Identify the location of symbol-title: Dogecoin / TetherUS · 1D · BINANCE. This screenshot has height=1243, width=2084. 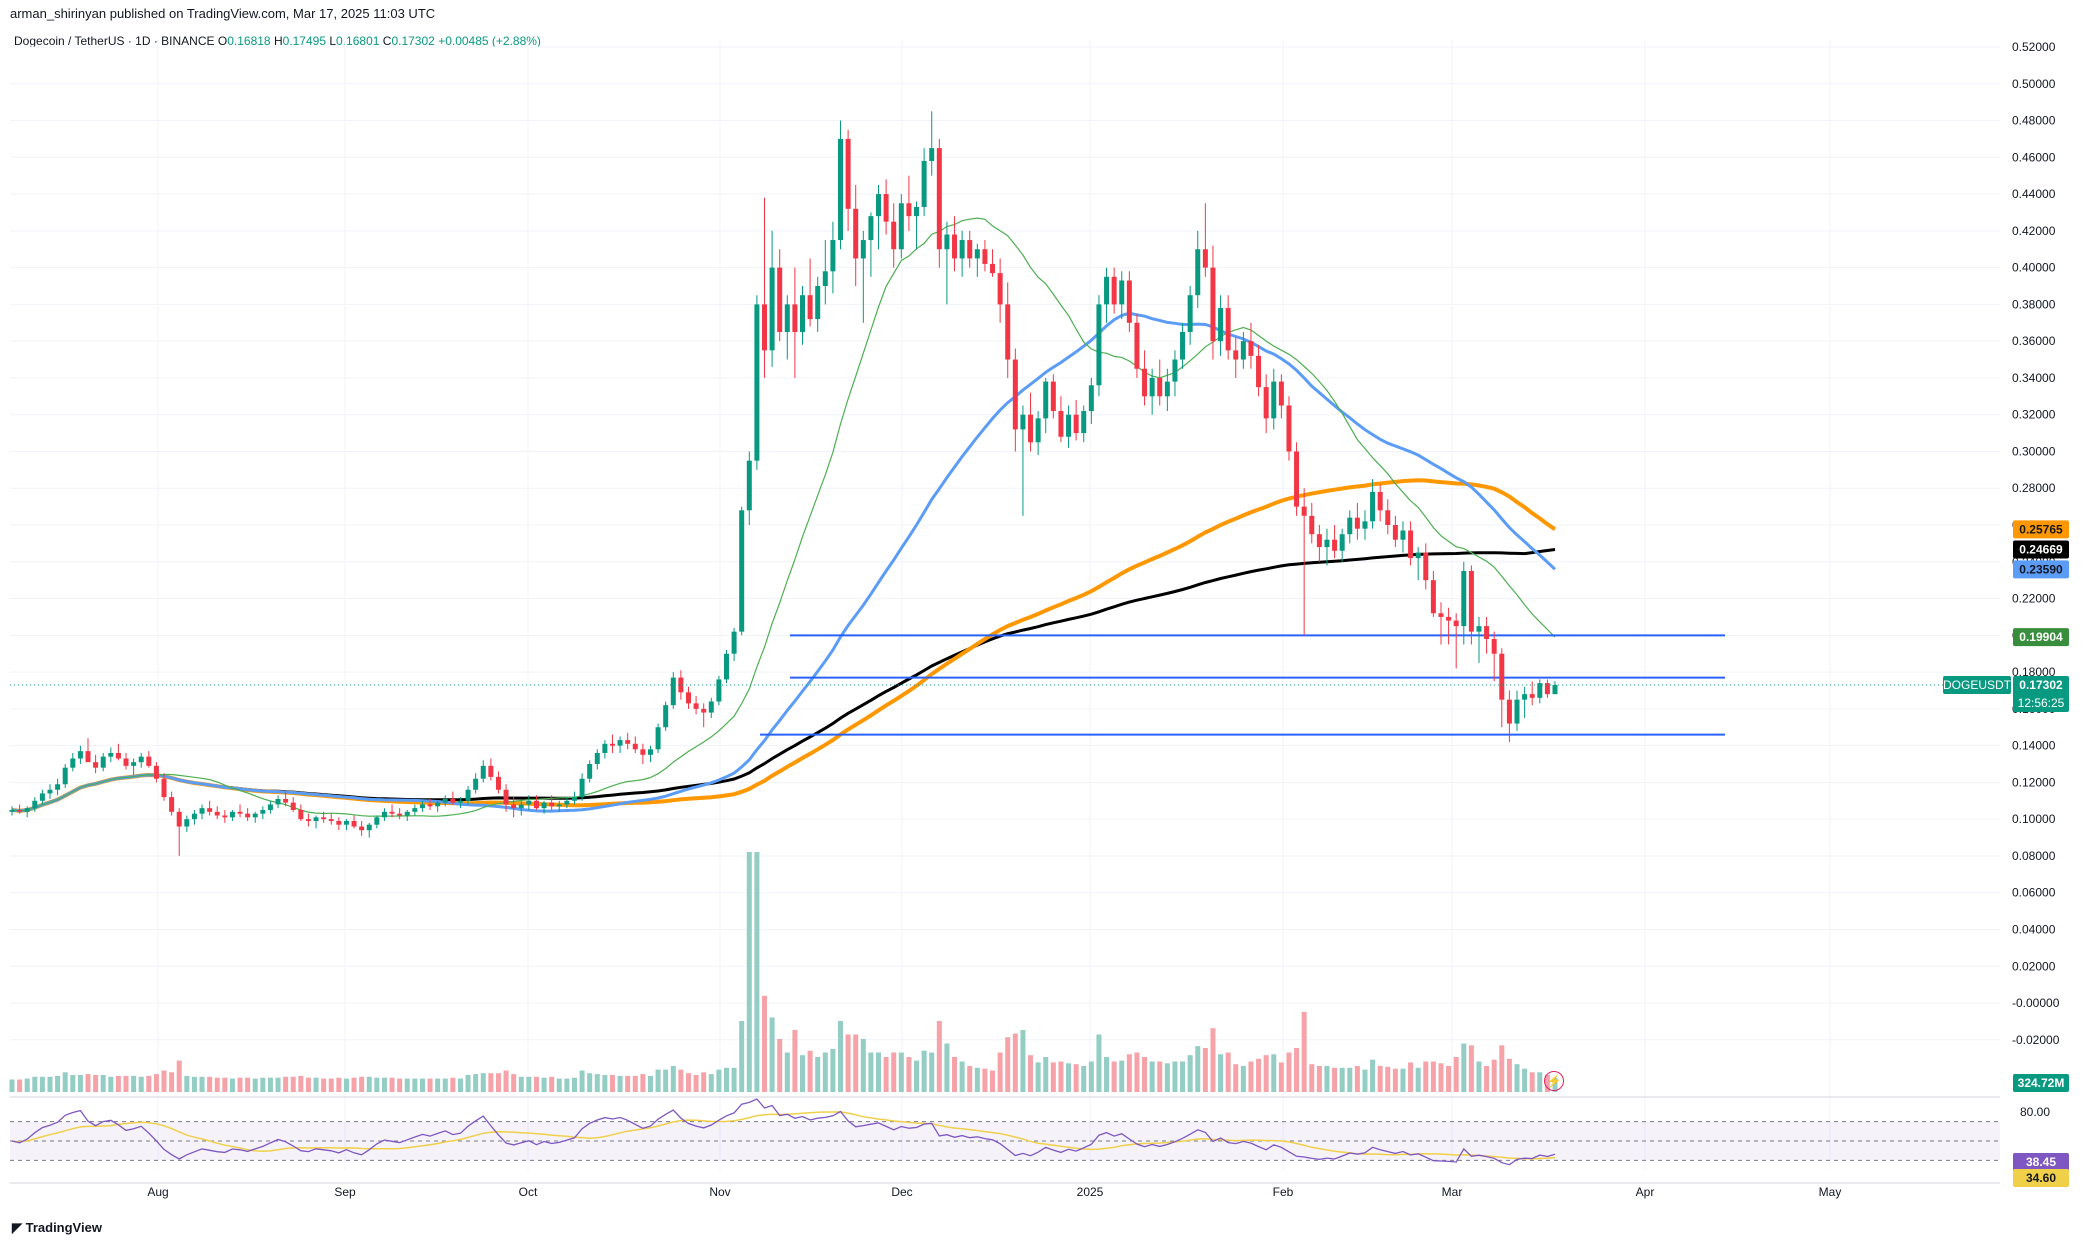
(114, 41).